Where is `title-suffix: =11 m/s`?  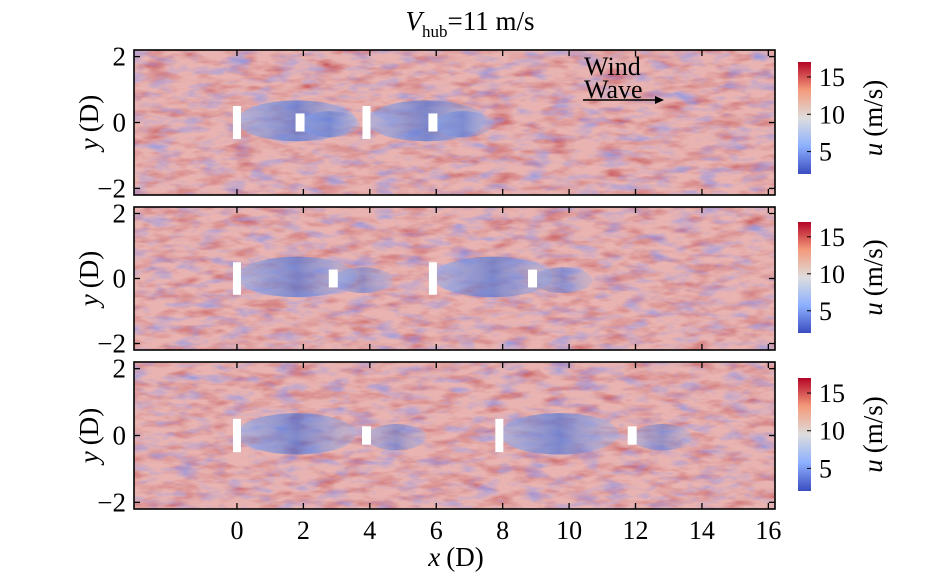 title-suffix: =11 m/s is located at coordinates (491, 21).